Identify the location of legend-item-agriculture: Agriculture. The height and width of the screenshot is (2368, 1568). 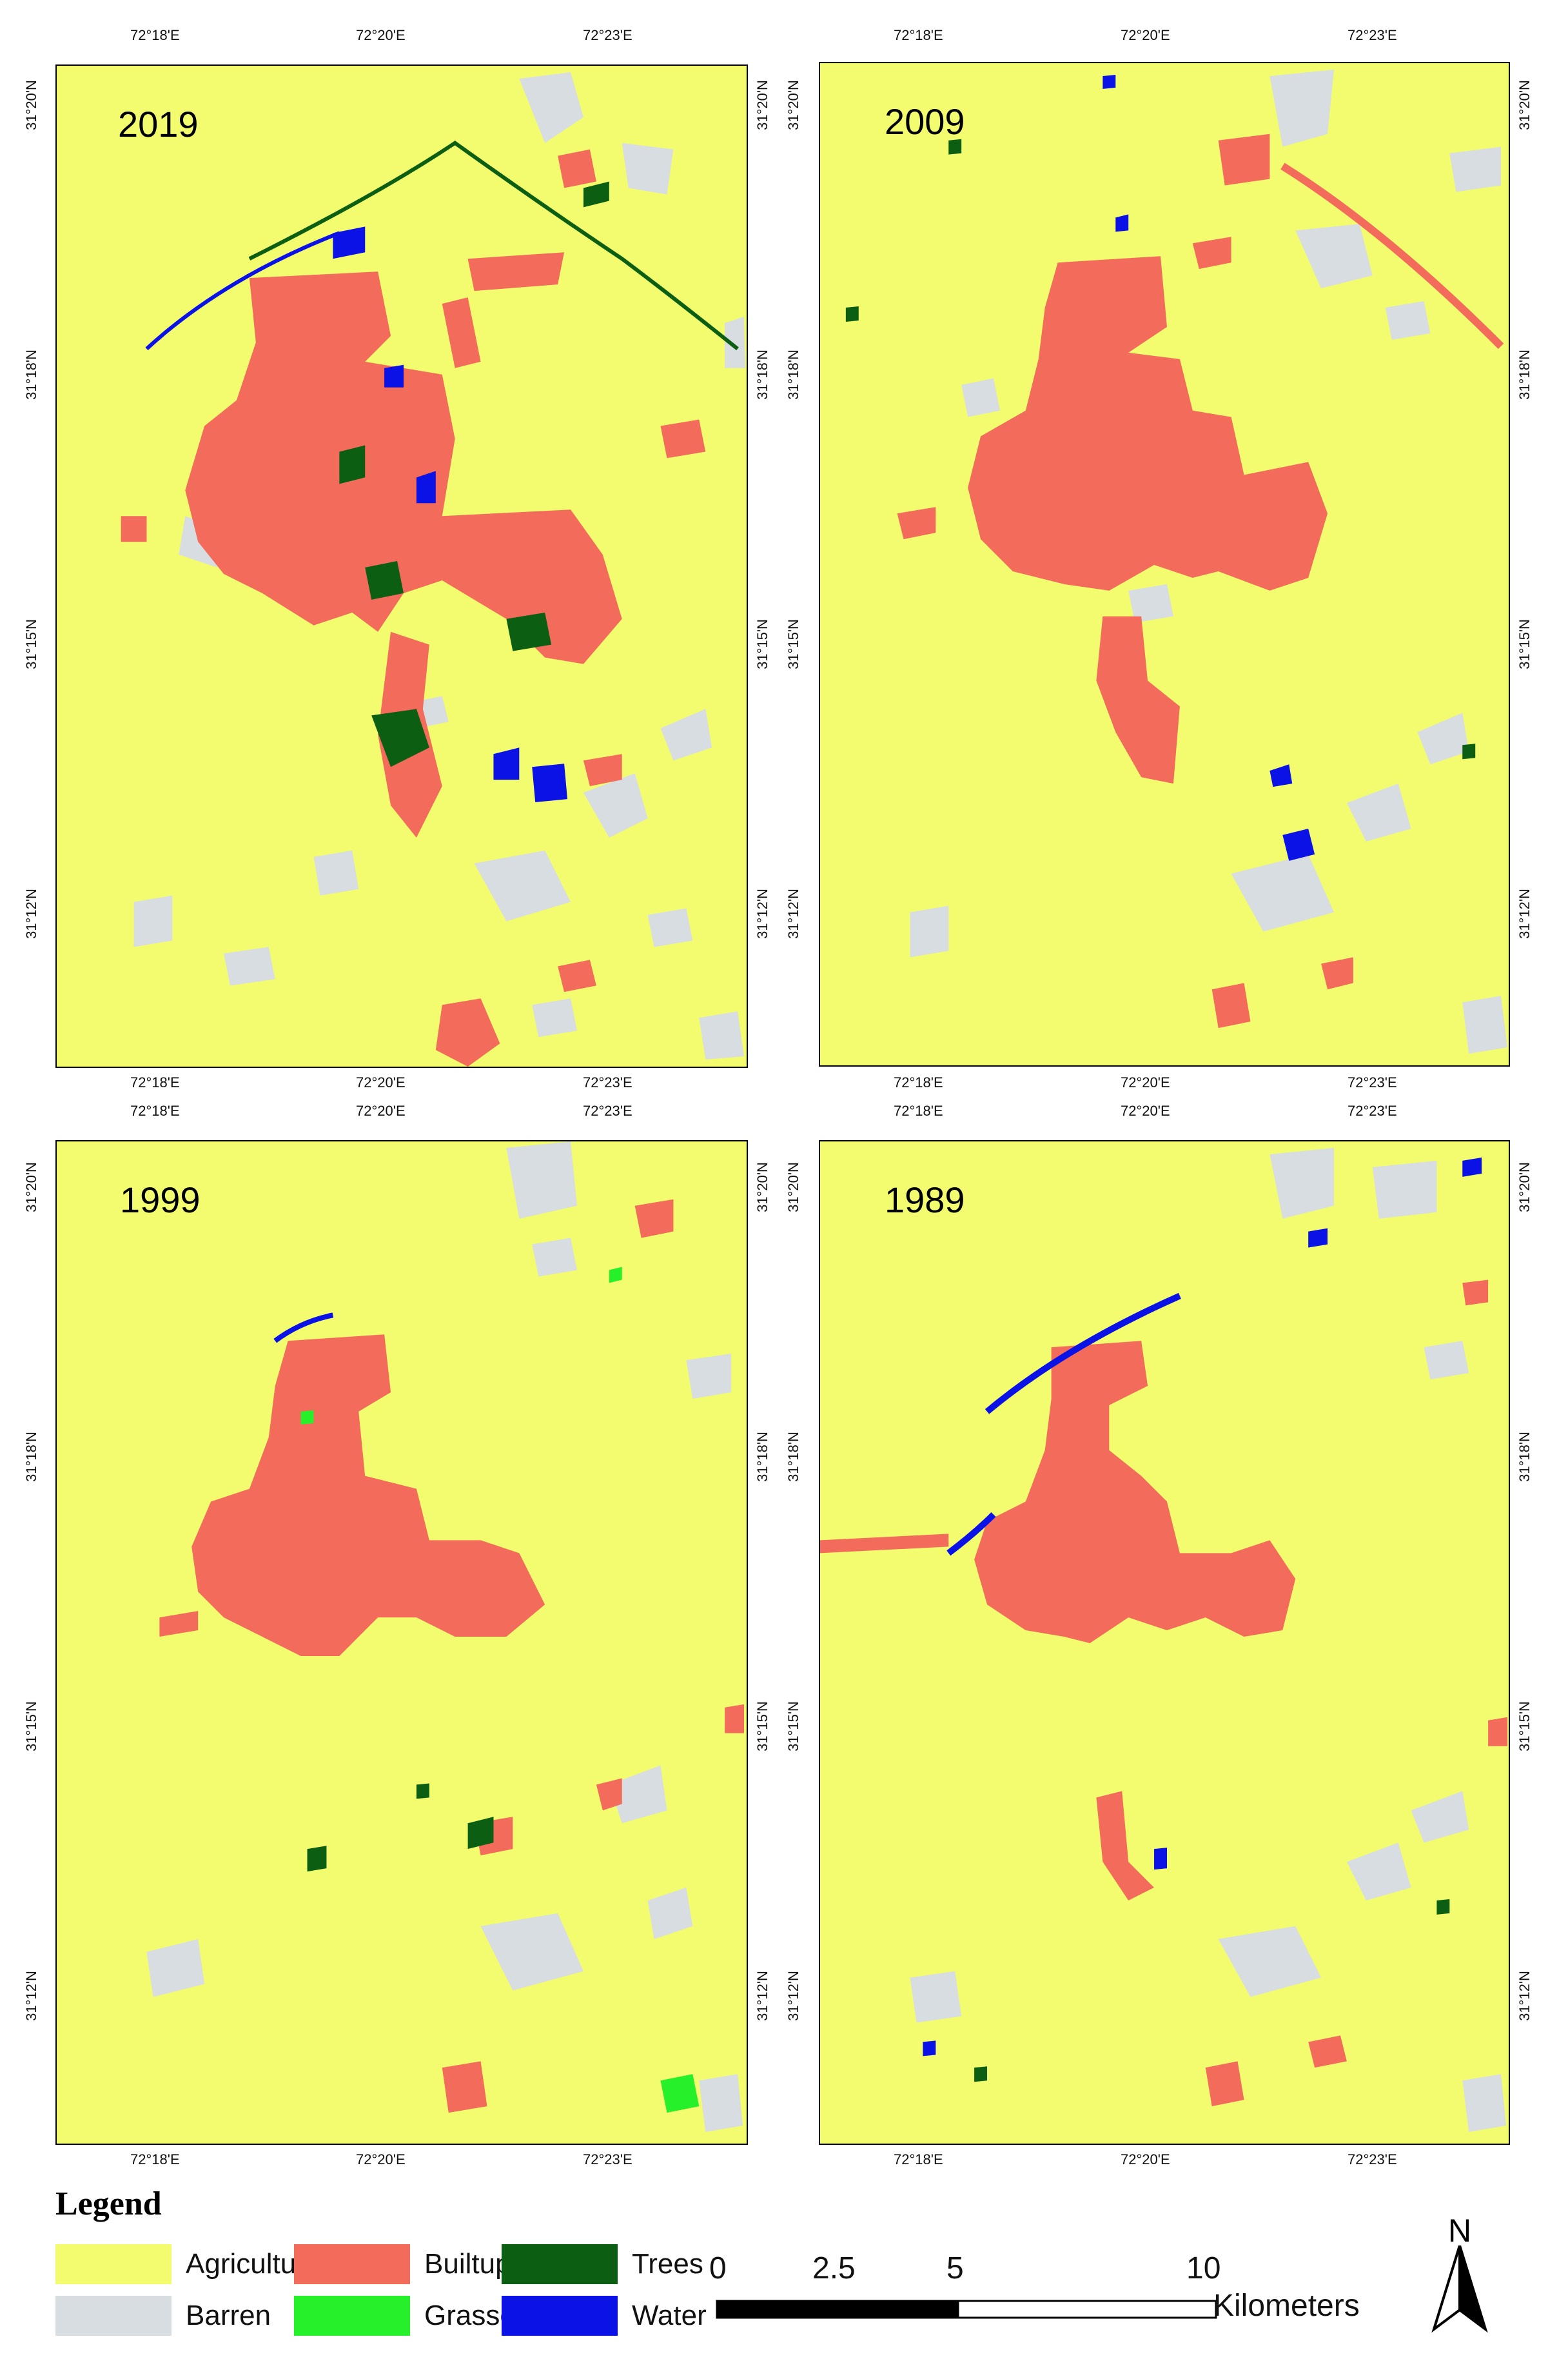
(188, 2264).